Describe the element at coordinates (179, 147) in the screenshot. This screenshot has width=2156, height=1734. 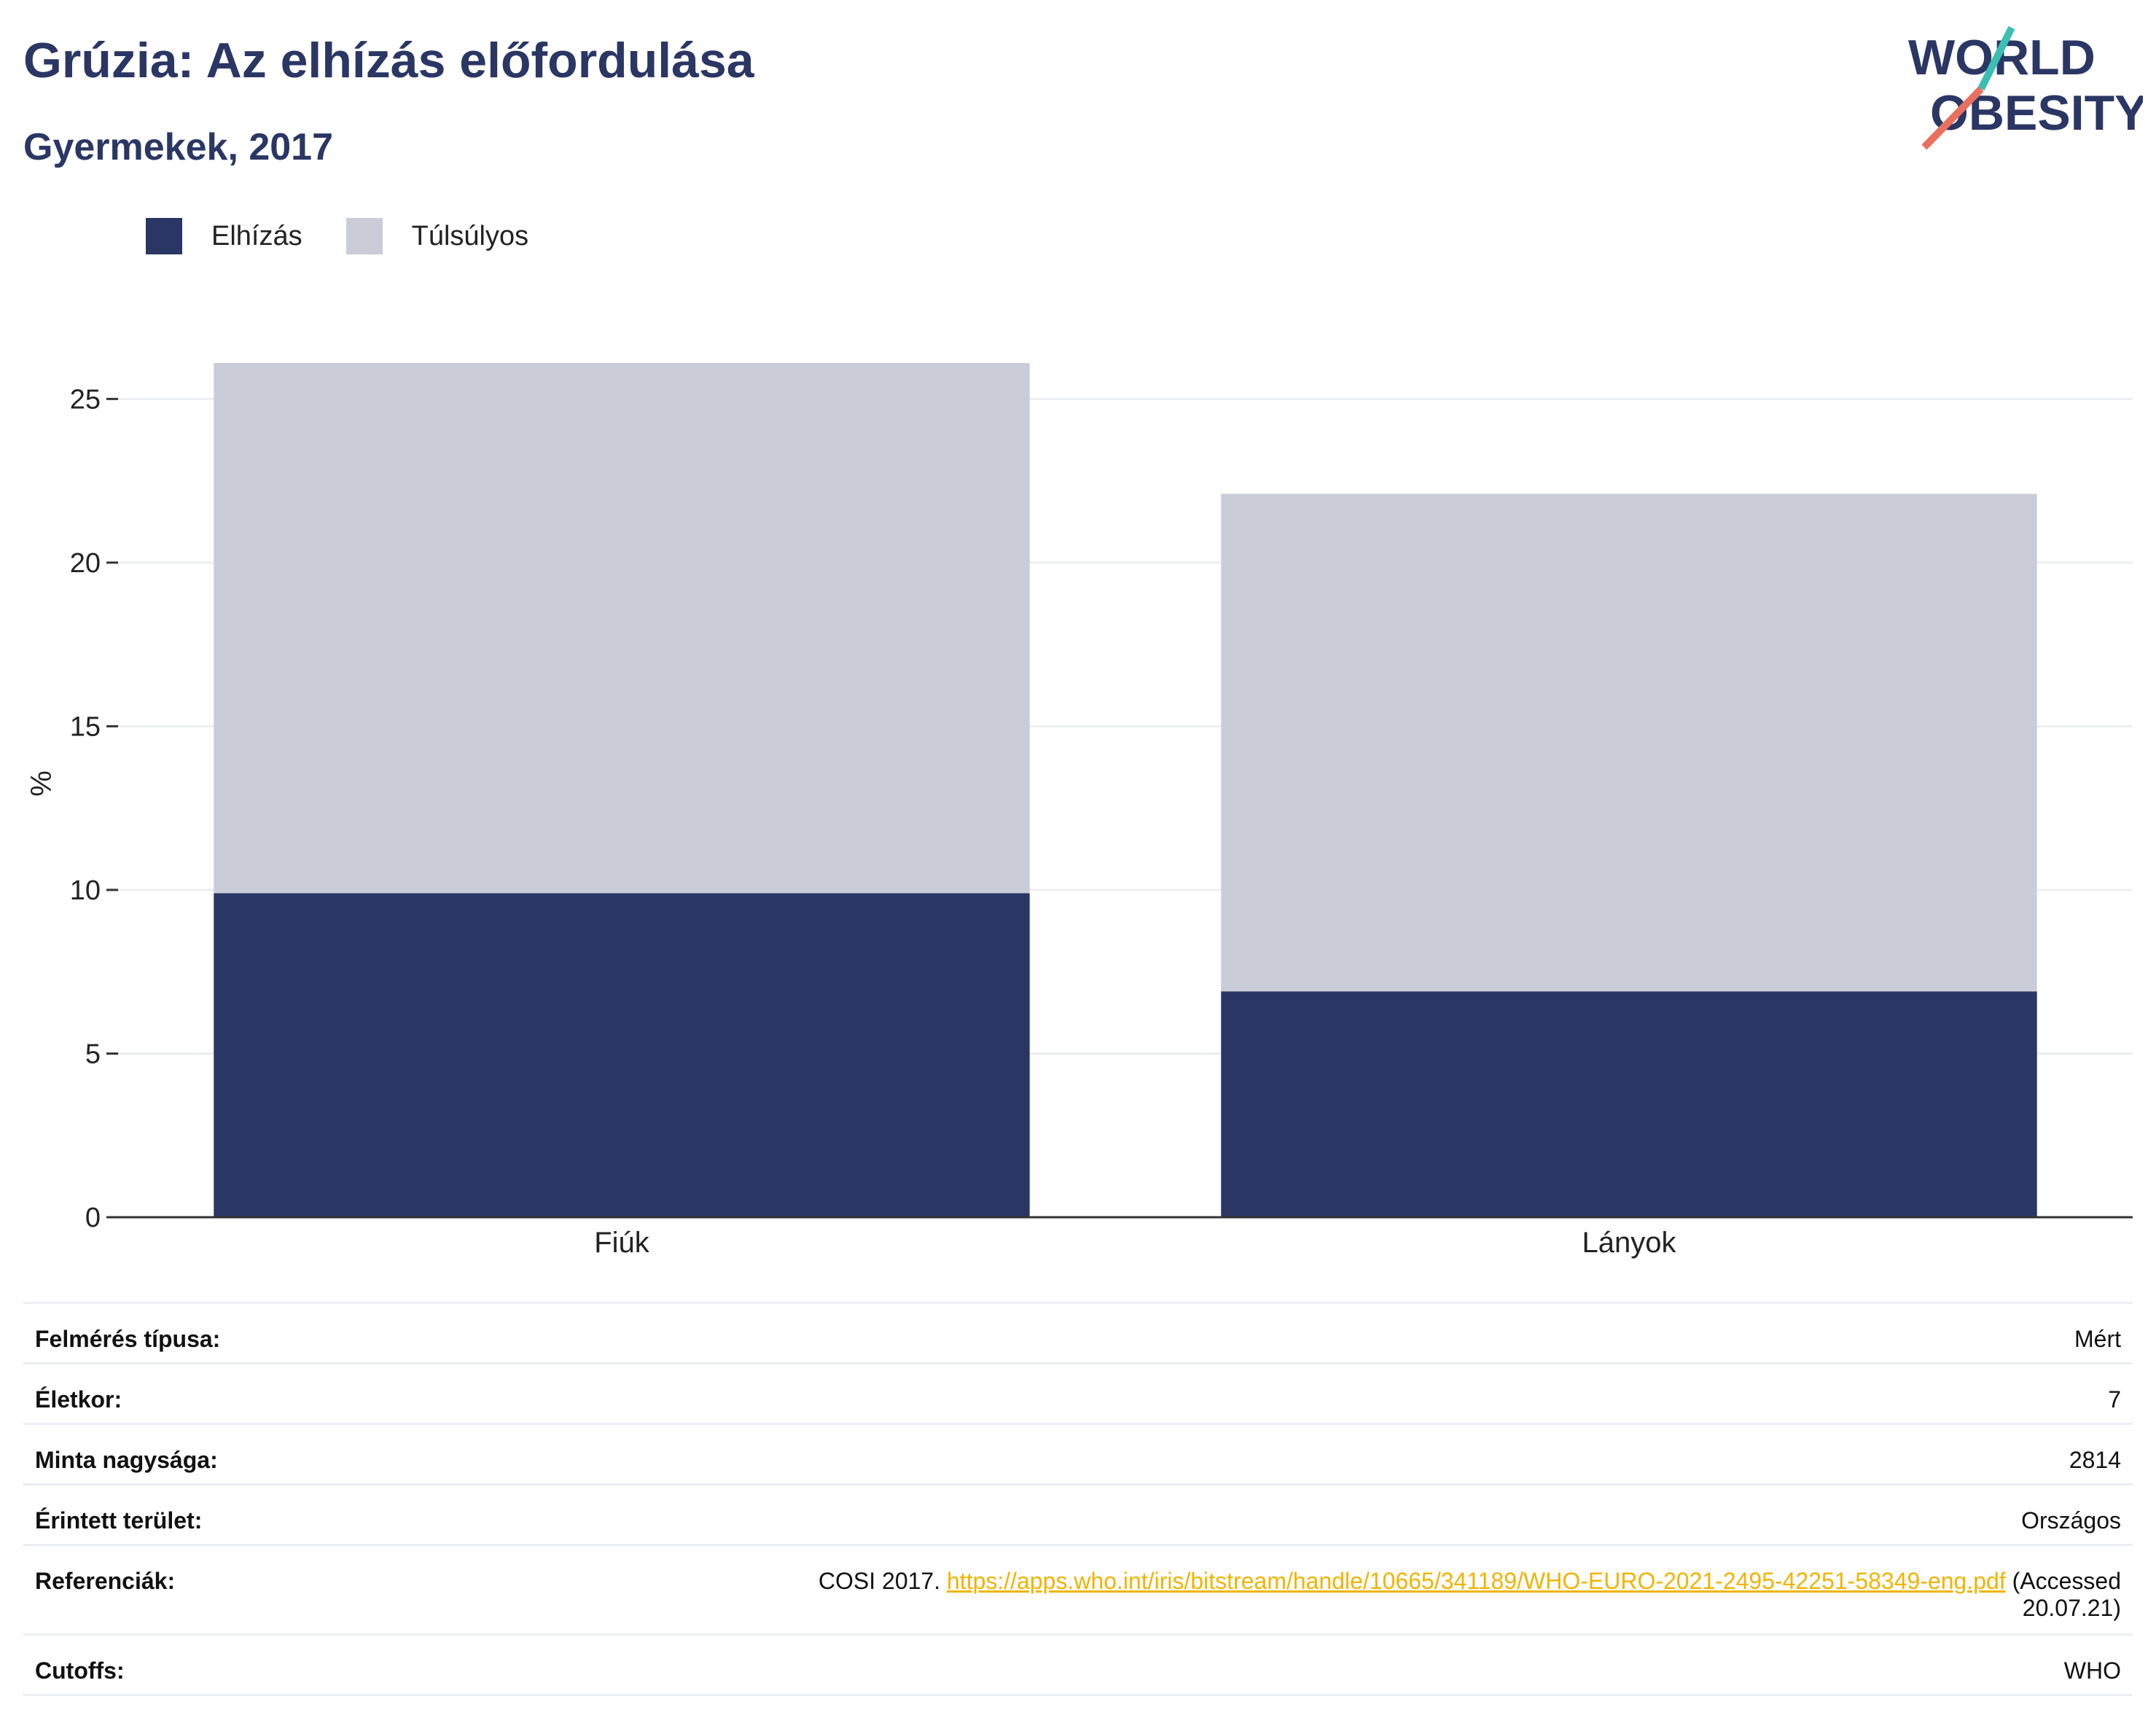
I see `chart-subtitle: Gyermekek, 2017` at that location.